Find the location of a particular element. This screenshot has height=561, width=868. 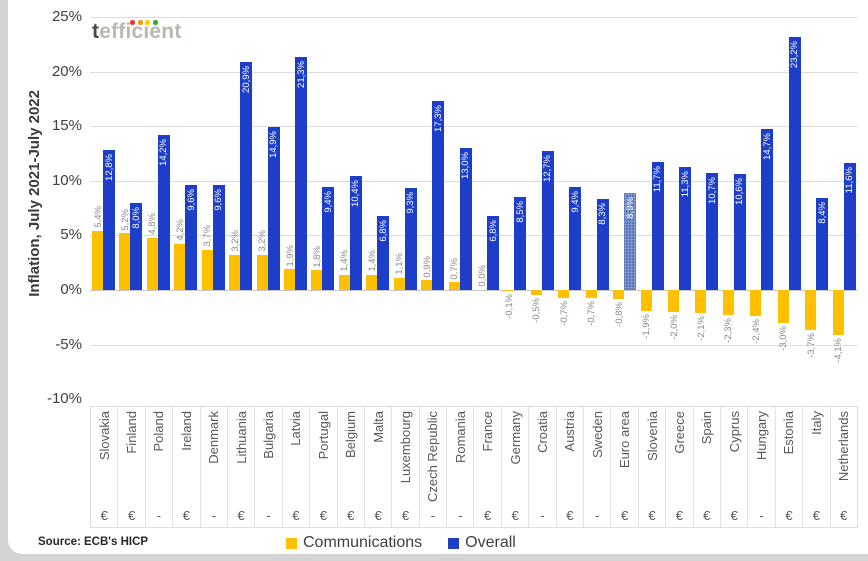

legend-item-communications: Communications is located at coordinates (354, 543).